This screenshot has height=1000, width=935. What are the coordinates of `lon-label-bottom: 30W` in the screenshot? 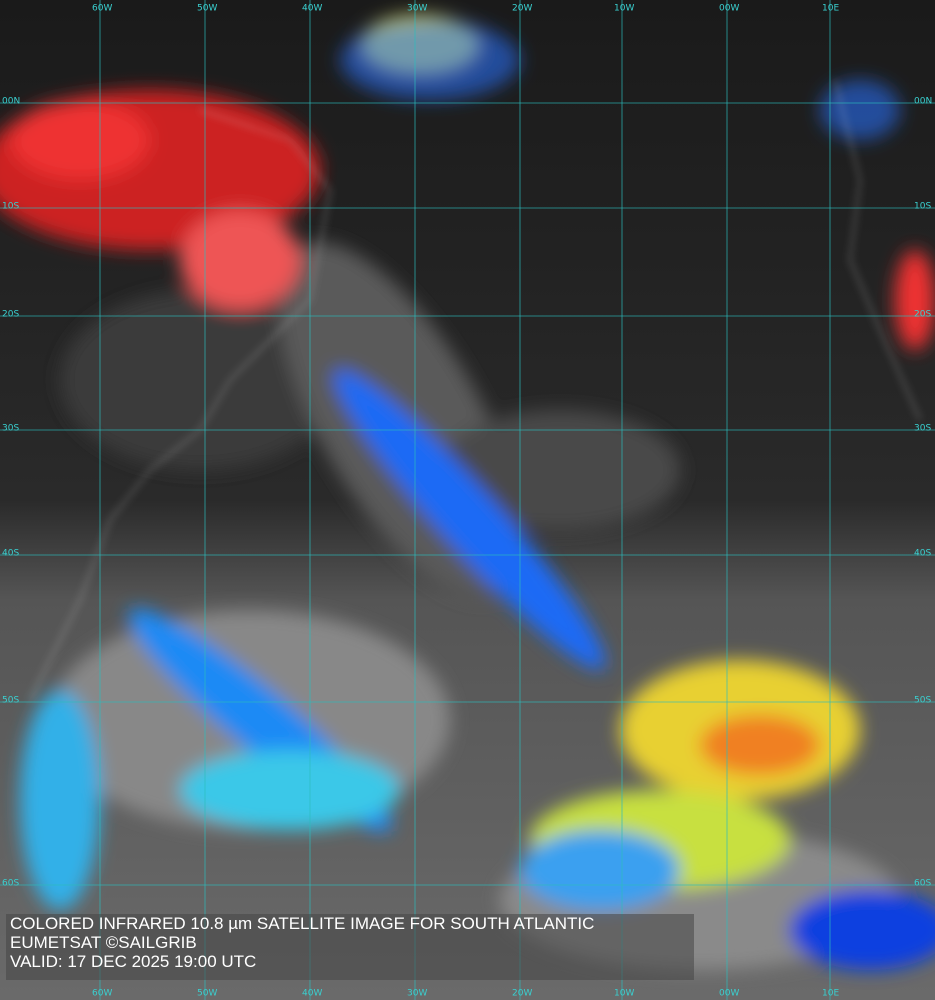 It's located at (417, 994).